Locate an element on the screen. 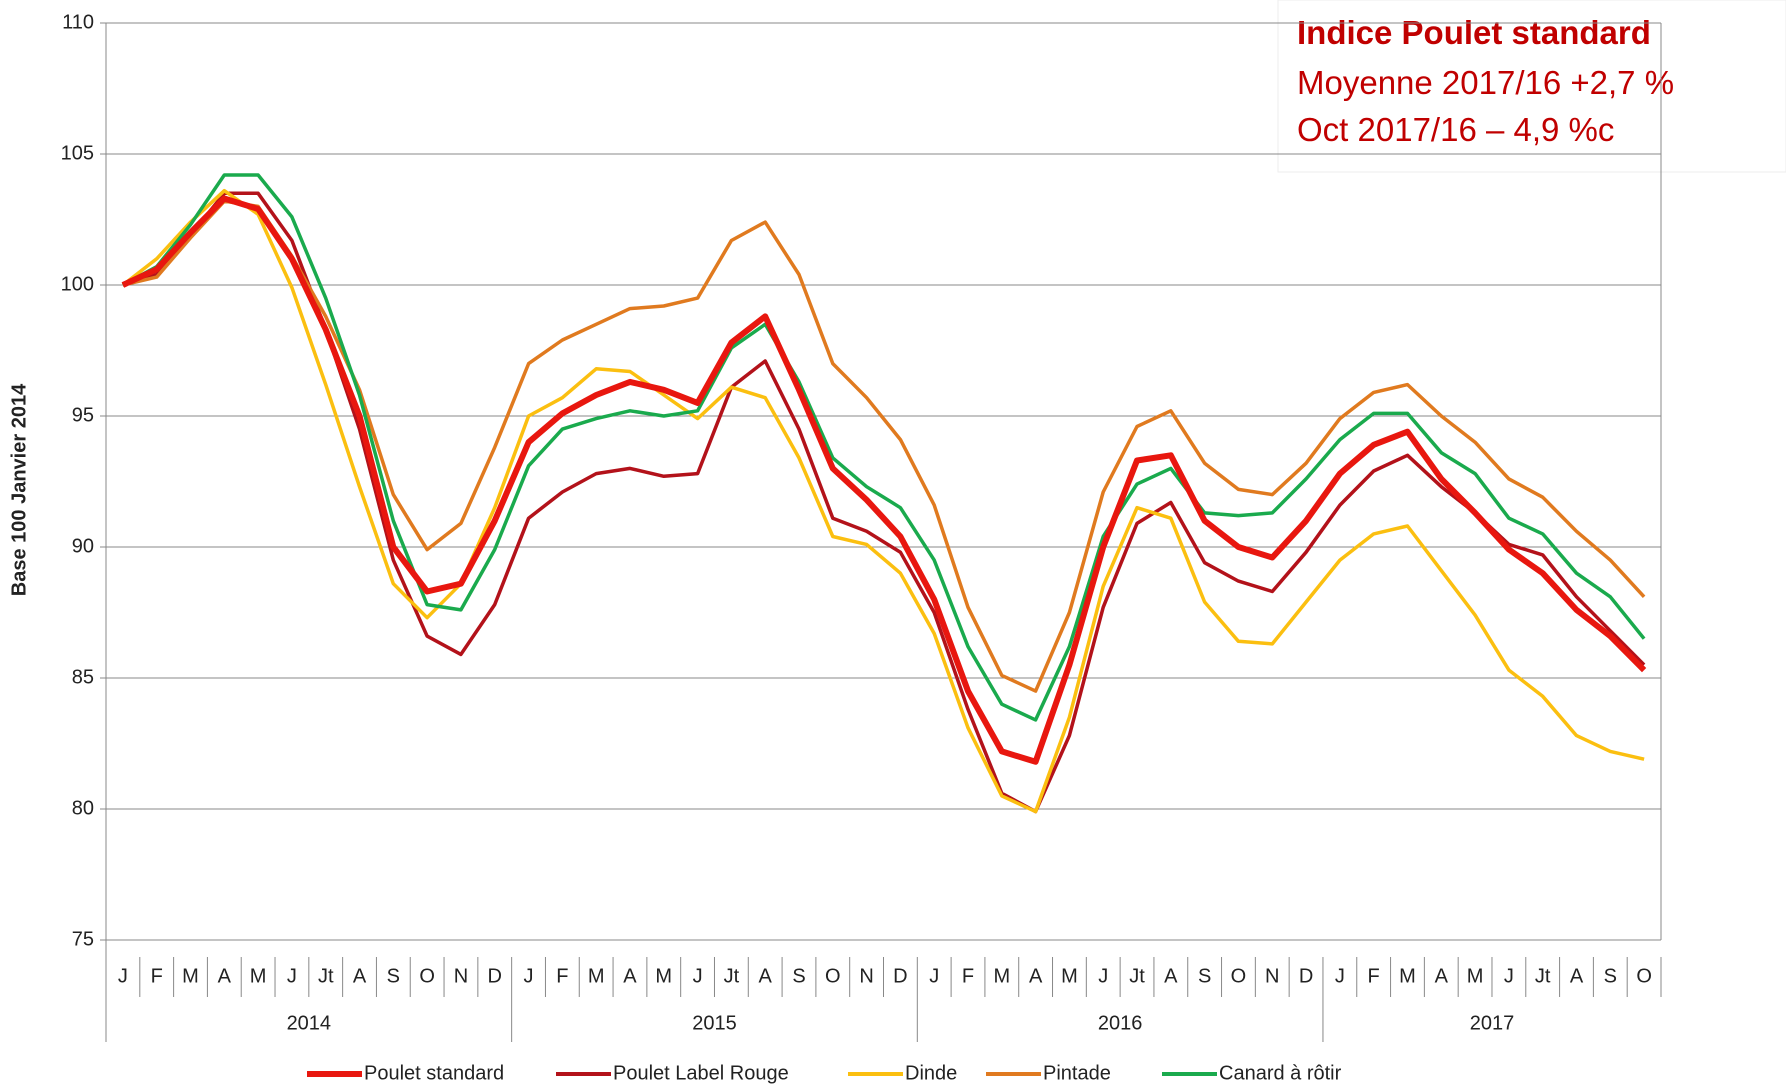  y-tick-label: 75 is located at coordinates (83, 939).